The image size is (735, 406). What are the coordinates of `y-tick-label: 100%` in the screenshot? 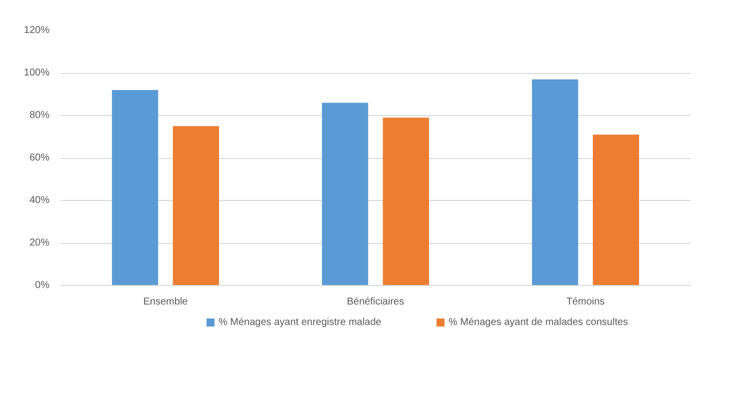 It's located at (37, 73).